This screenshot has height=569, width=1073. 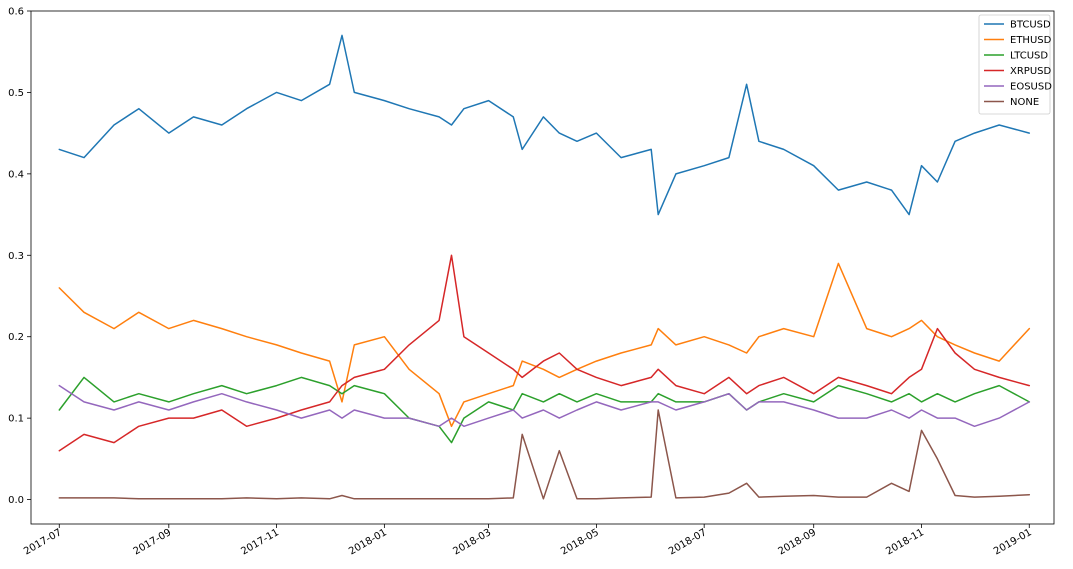 What do you see at coordinates (544, 406) in the screenshot?
I see `series-line-eosusd` at bounding box center [544, 406].